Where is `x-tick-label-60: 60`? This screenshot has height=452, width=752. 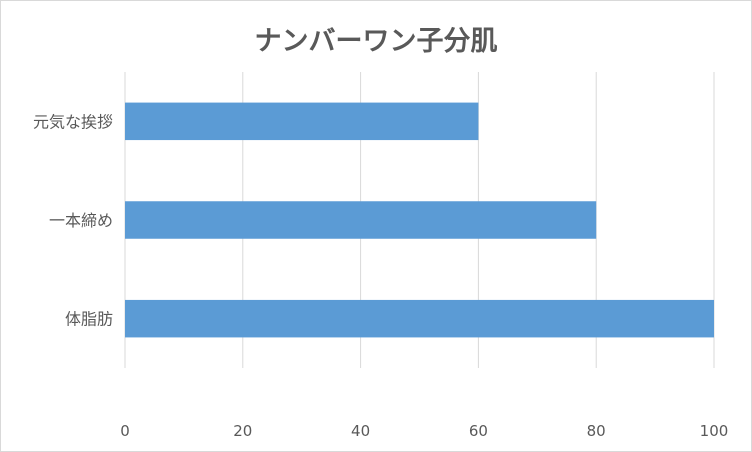 x-tick-label-60: 60 is located at coordinates (478, 431).